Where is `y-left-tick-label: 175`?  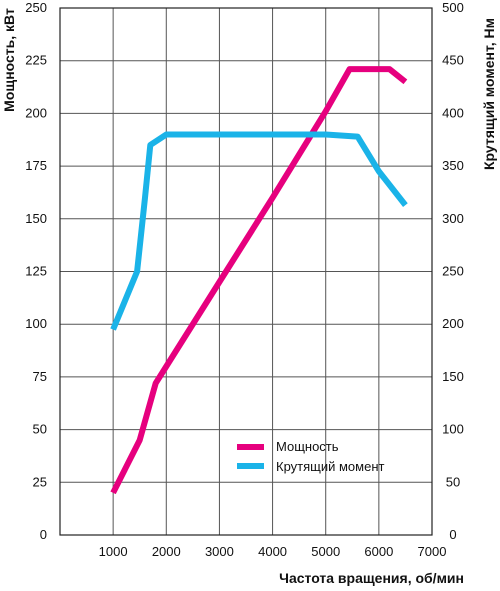
y-left-tick-label: 175 is located at coordinates (36, 165).